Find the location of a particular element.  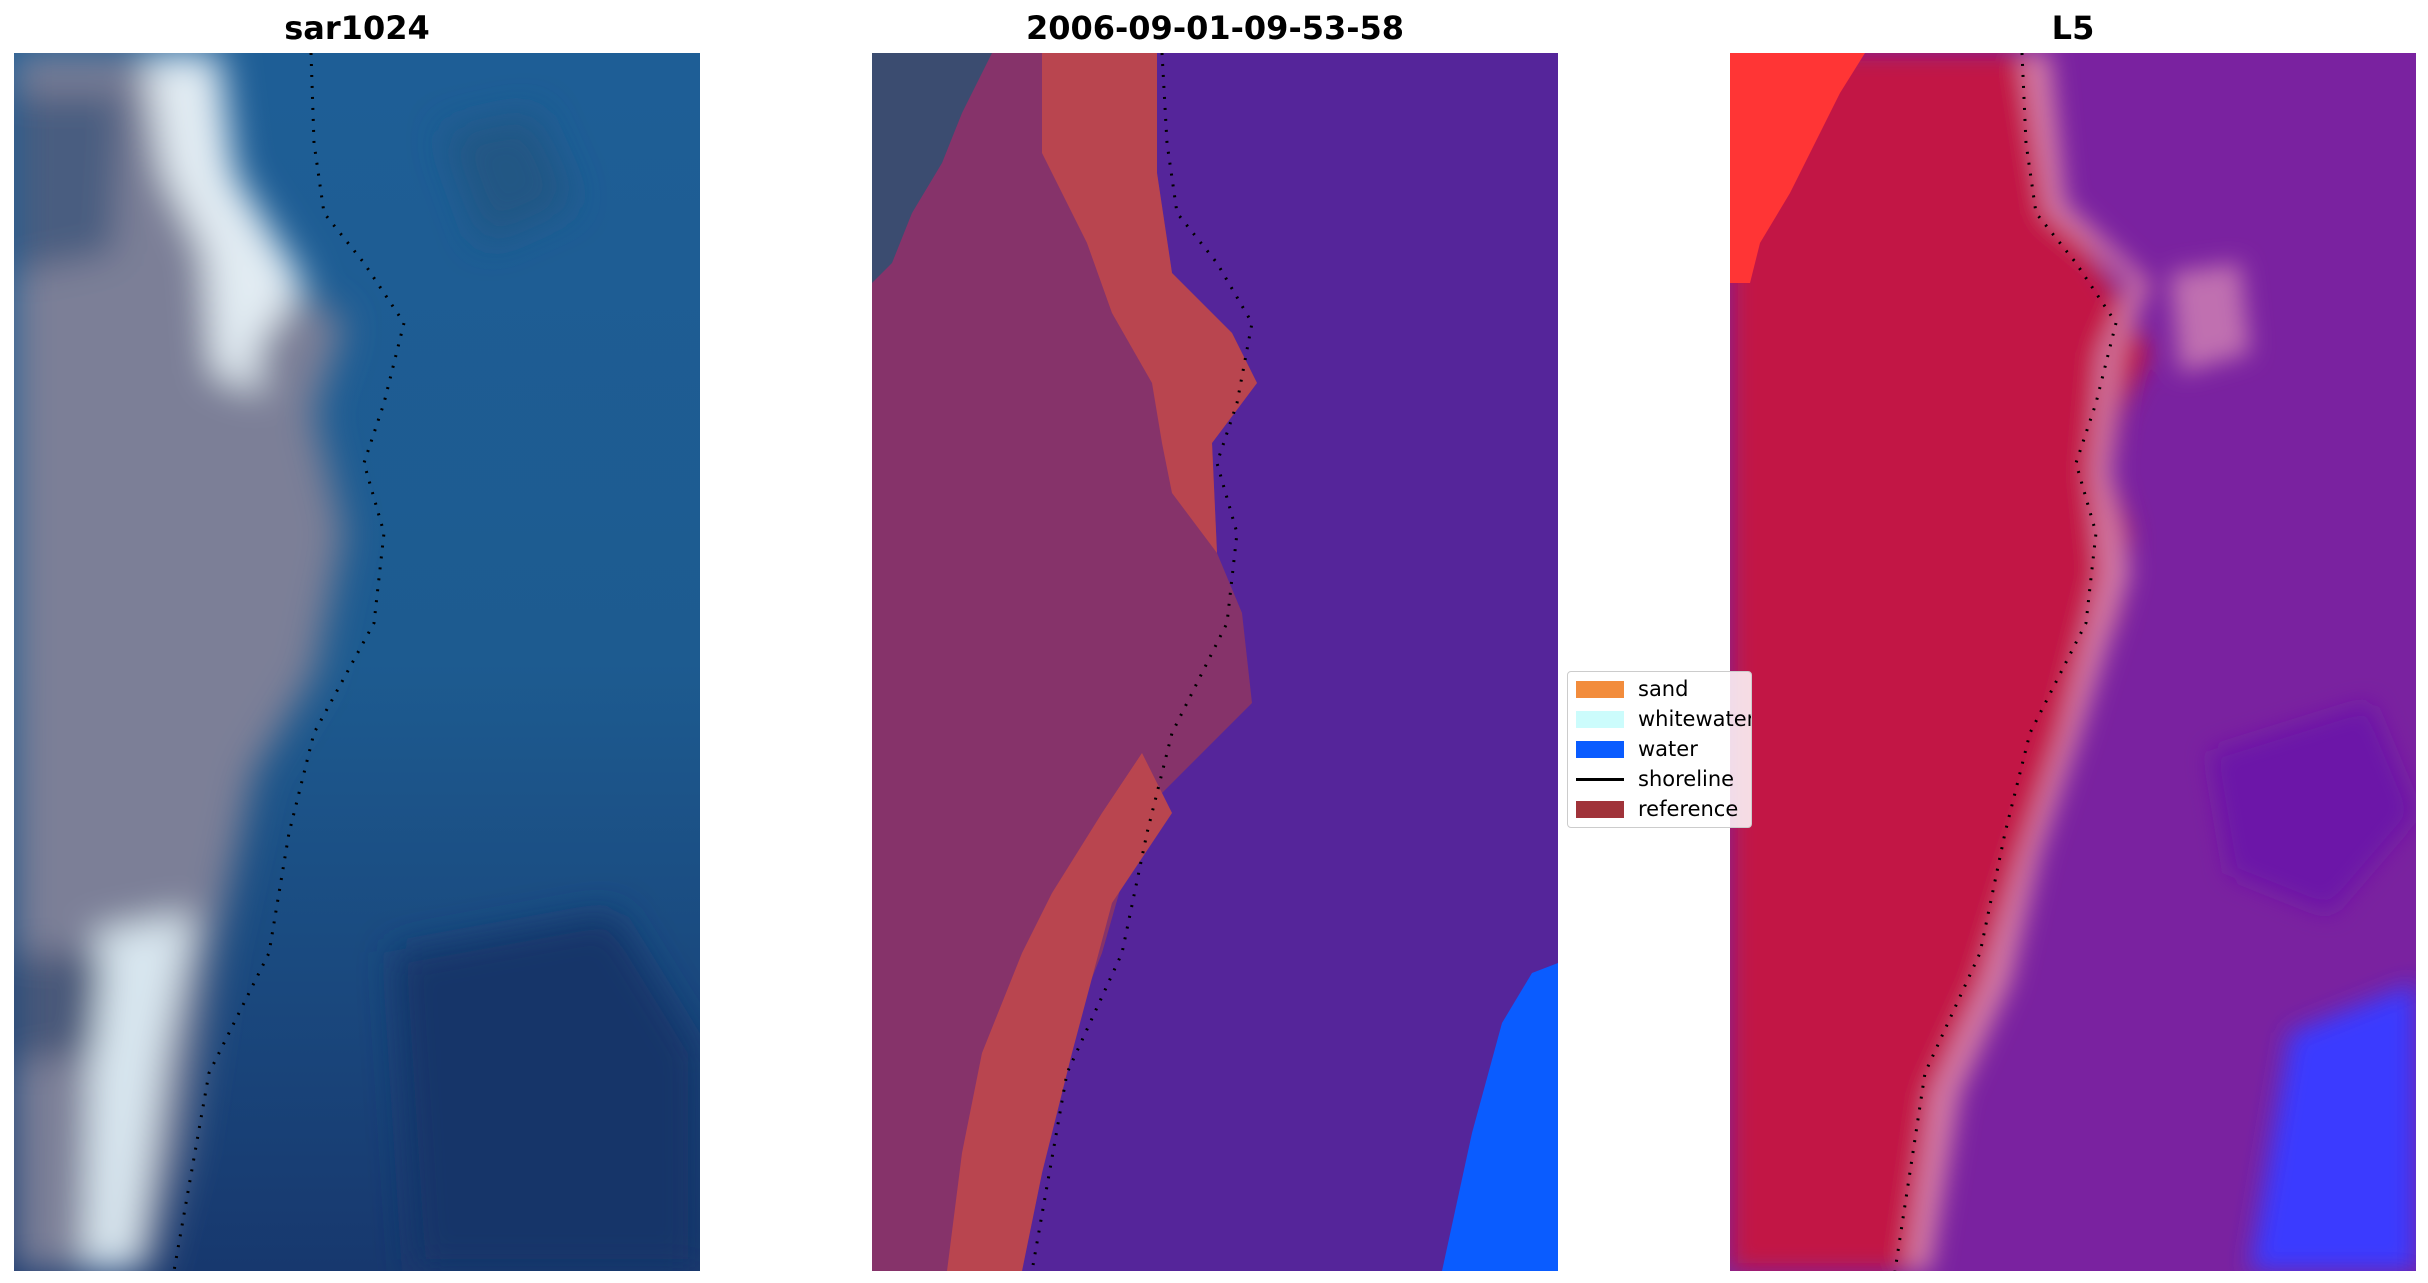

legend-line is located at coordinates (1600, 779).